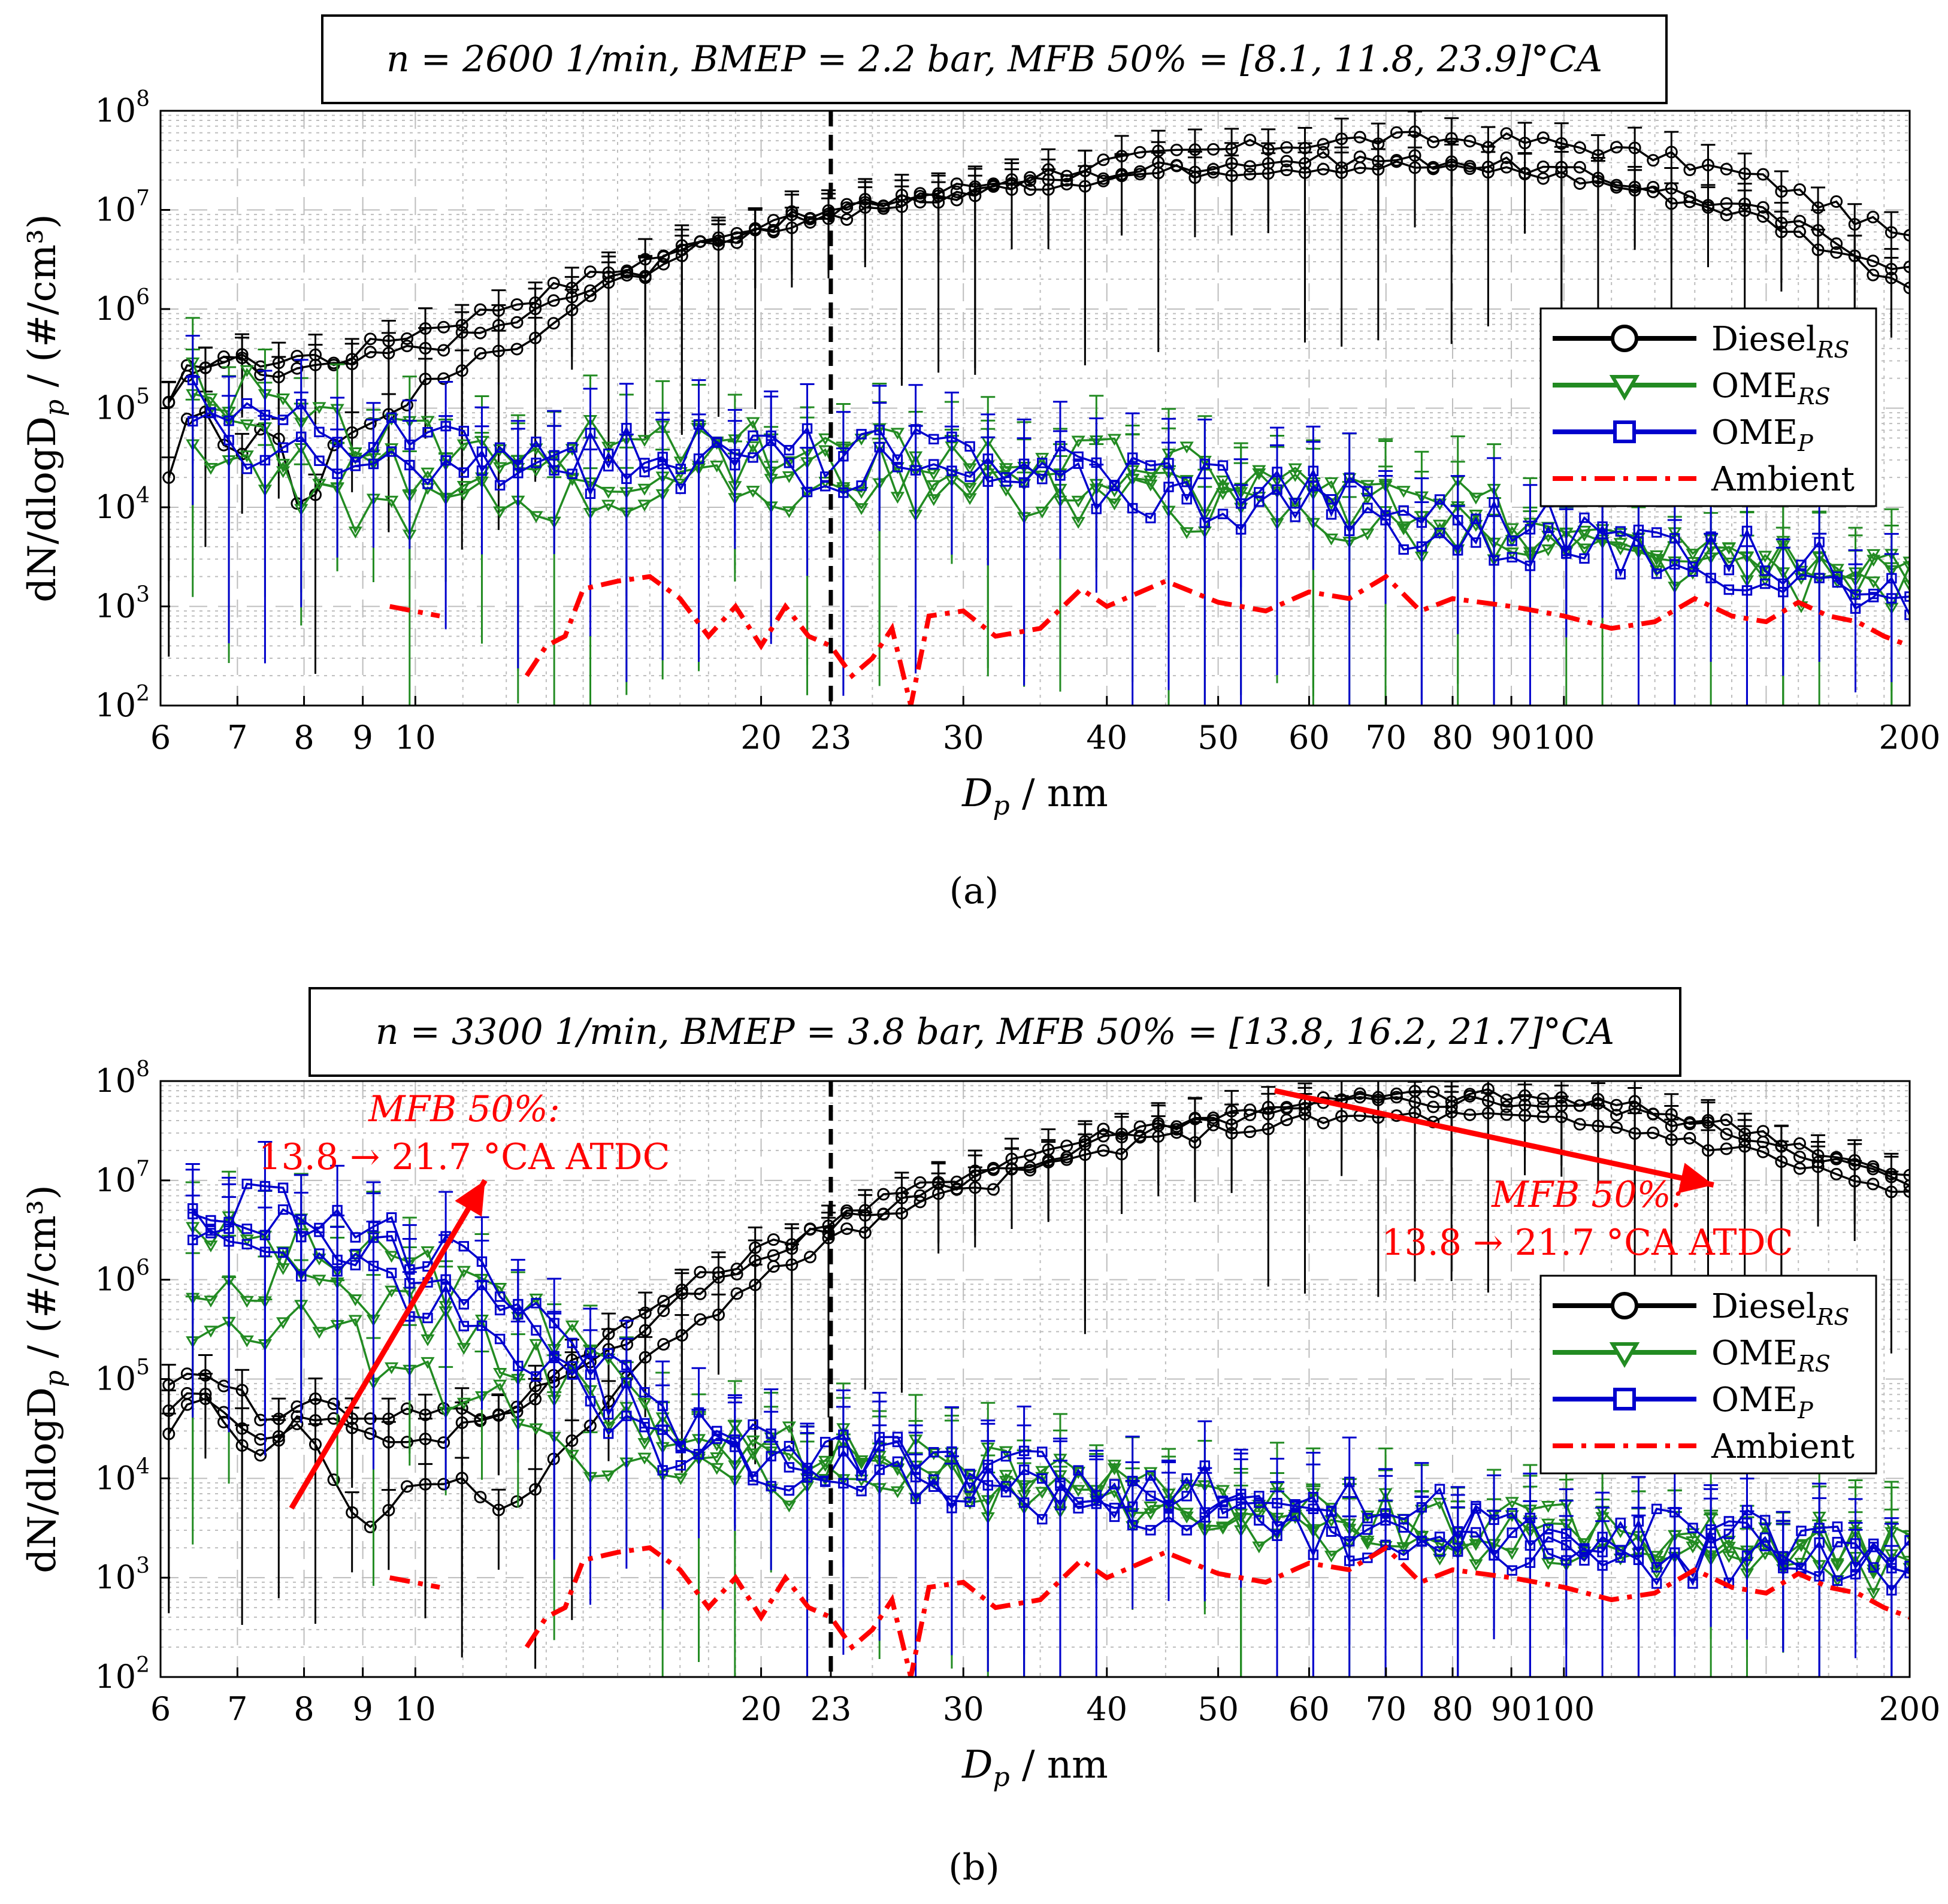  I want to click on y-tick-label: 10⁶, so click(122, 306).